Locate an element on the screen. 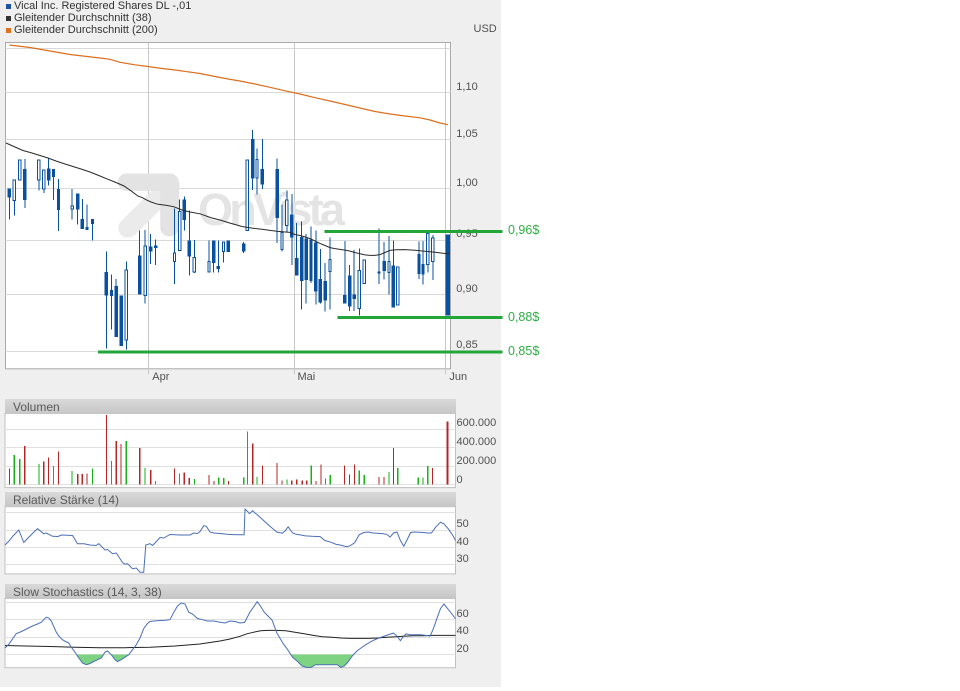 The width and height of the screenshot is (960, 691). svg-text: OnVista is located at coordinates (272, 209).